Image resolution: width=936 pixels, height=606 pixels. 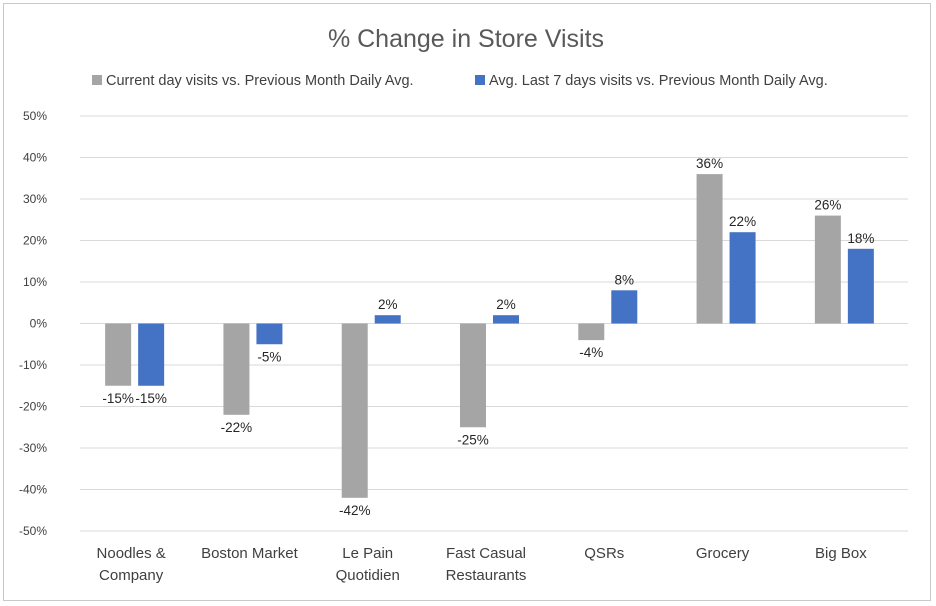 What do you see at coordinates (269, 356) in the screenshot?
I see `data-label: -5%` at bounding box center [269, 356].